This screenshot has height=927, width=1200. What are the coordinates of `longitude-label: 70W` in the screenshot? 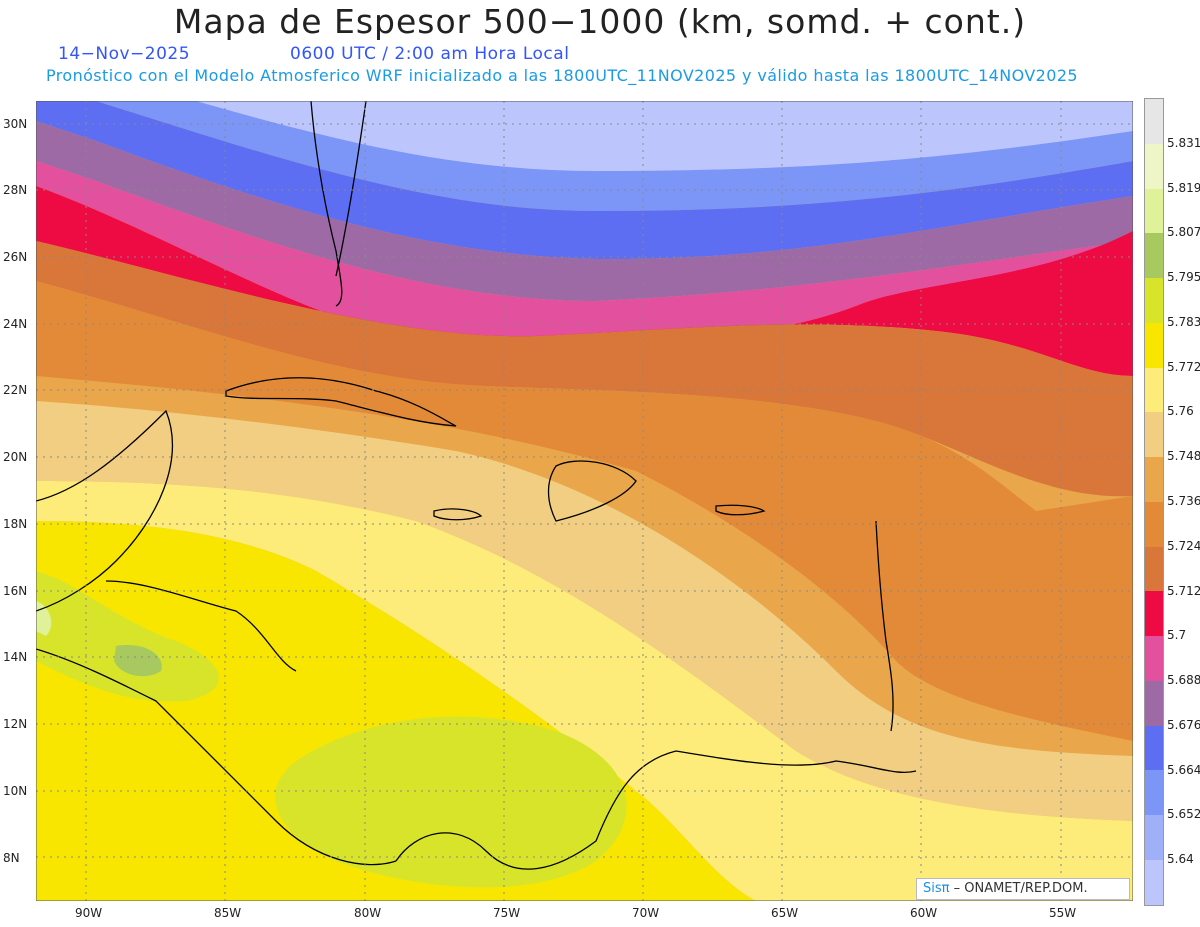 It's located at (646, 913).